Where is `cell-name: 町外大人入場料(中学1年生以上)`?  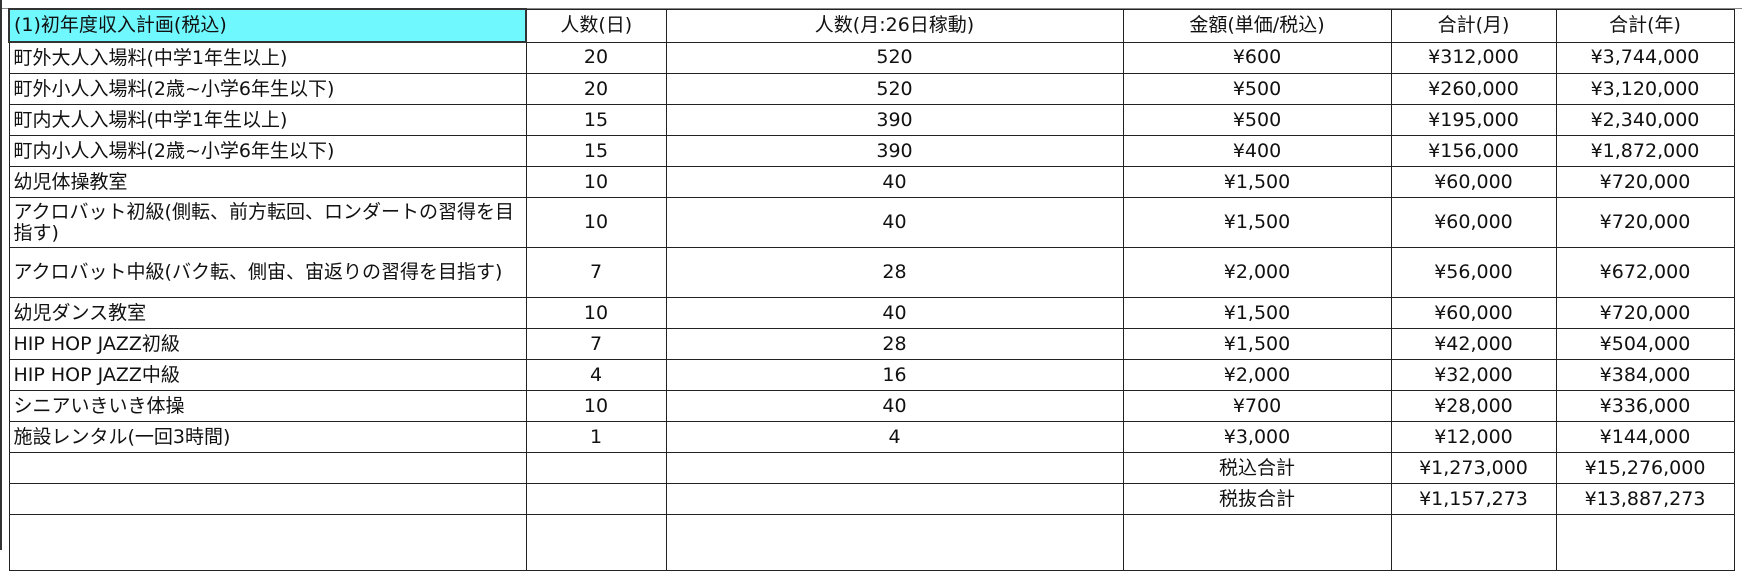
cell-name: 町外大人入場料(中学1年生以上) is located at coordinates (267, 57).